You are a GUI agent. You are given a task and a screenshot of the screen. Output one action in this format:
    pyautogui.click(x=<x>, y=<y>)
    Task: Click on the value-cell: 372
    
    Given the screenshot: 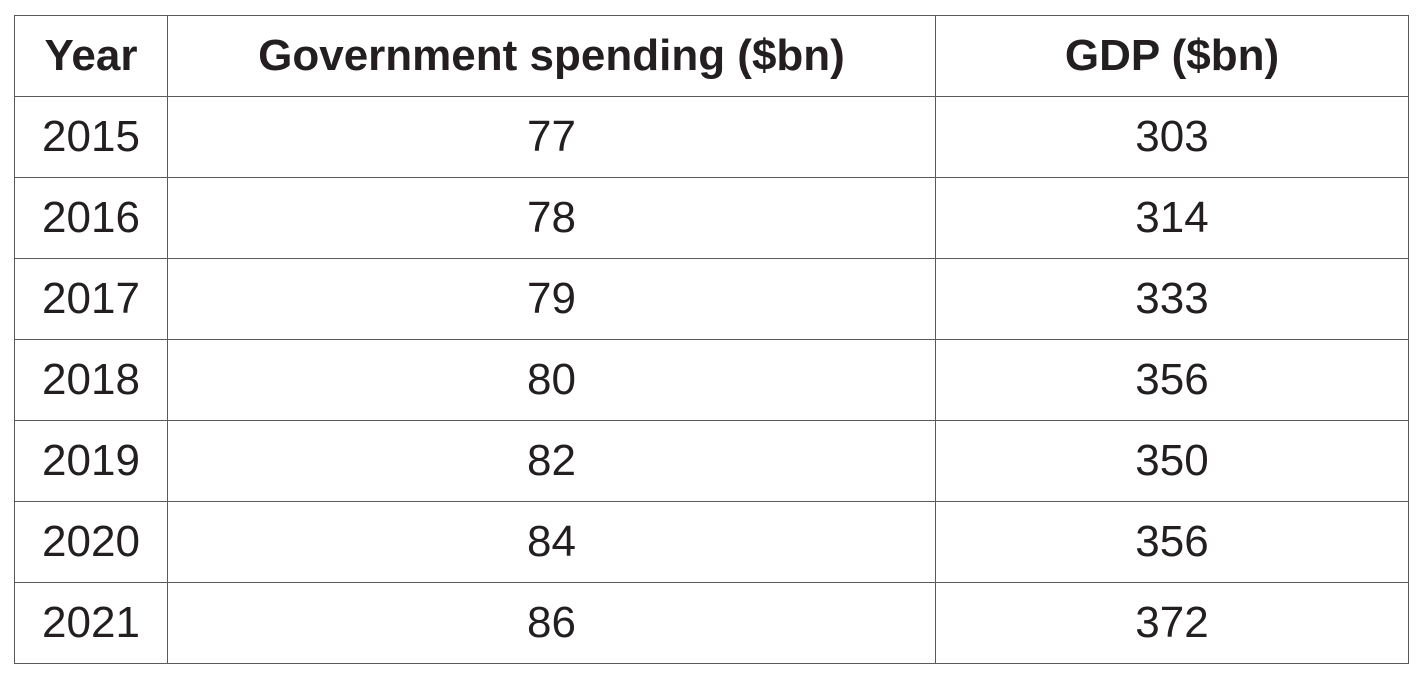 What is the action you would take?
    pyautogui.click(x=1172, y=623)
    